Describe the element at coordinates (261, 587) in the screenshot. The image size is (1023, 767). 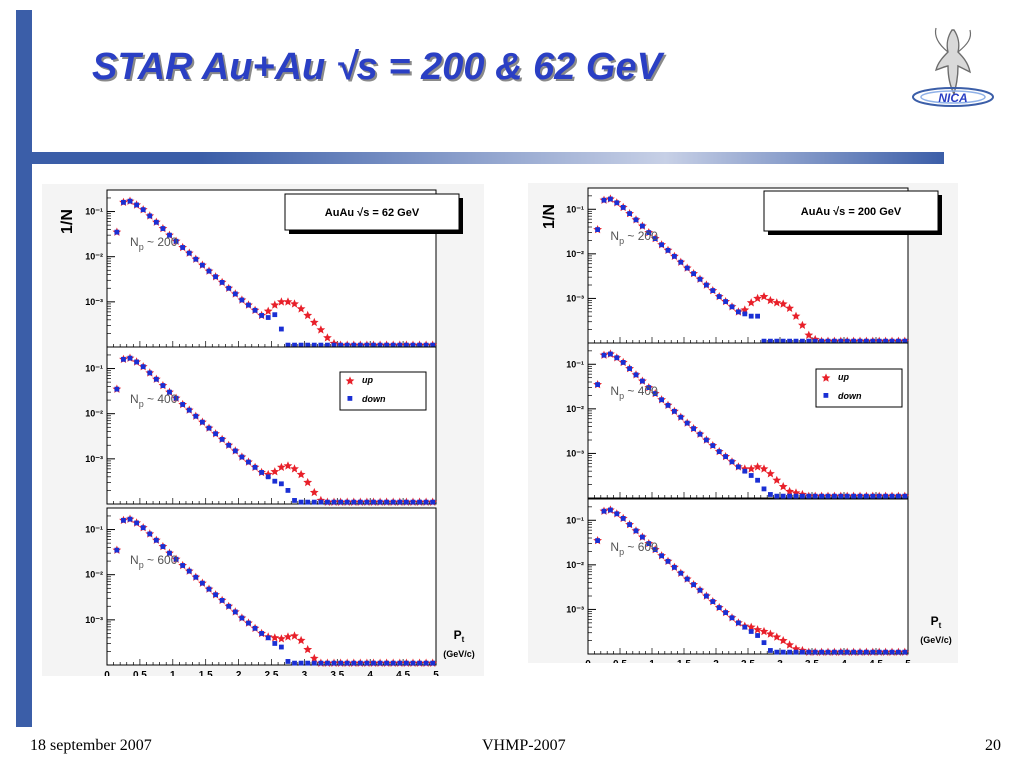
I see `pad-3: 10⁻¹ 10⁻² 10⁻³ Np ~ 600` at that location.